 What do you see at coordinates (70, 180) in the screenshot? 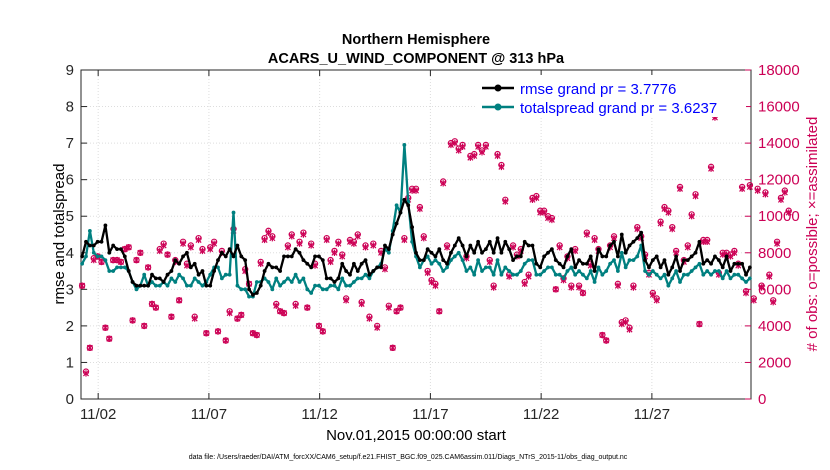
I see `y-tick-label: 6` at bounding box center [70, 180].